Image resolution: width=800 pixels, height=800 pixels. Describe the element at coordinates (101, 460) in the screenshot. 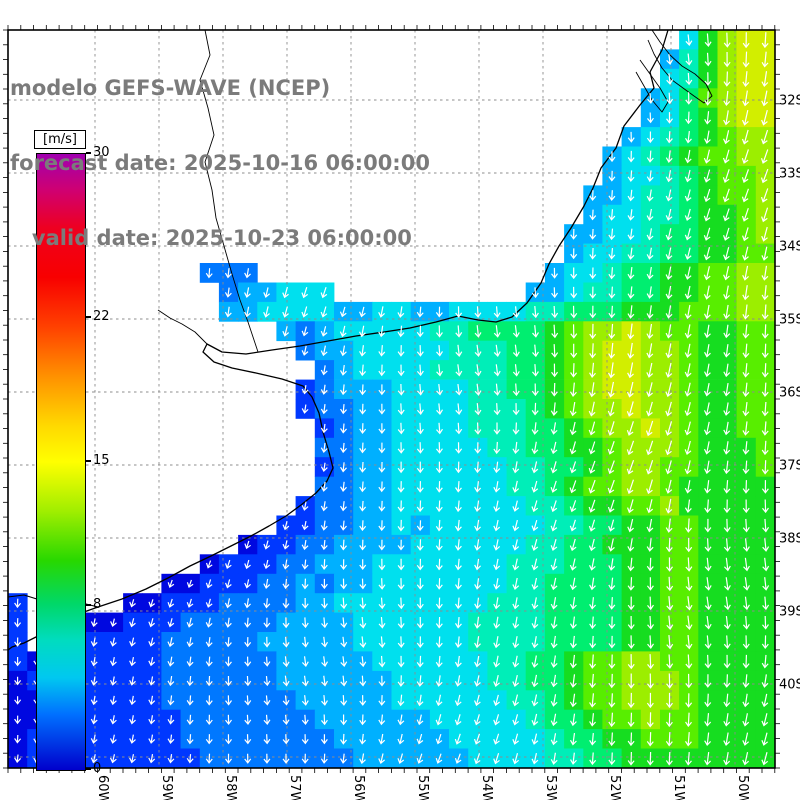

I see `colorbar-tick-label: 15` at that location.